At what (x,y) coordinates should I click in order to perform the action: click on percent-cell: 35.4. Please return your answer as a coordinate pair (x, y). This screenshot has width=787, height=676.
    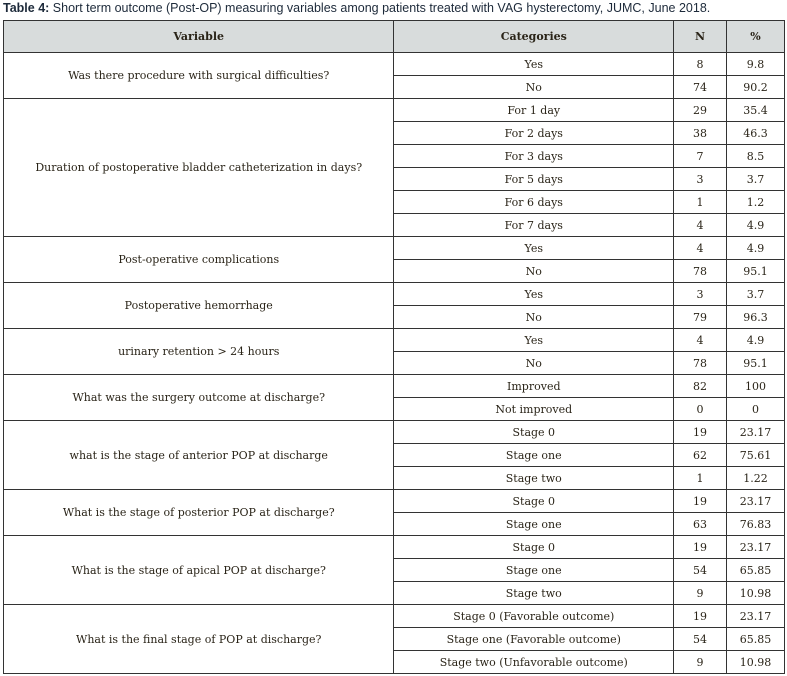
    Looking at the image, I should click on (755, 110).